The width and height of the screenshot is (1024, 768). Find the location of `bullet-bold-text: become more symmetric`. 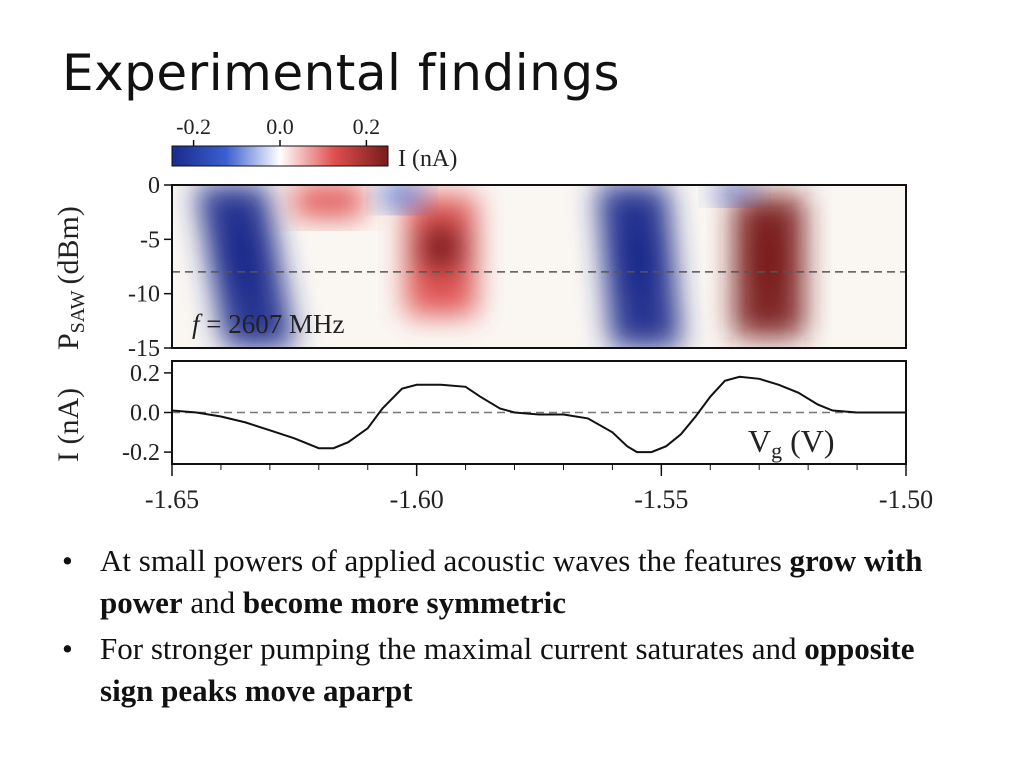

bullet-bold-text: become more symmetric is located at coordinates (404, 602).